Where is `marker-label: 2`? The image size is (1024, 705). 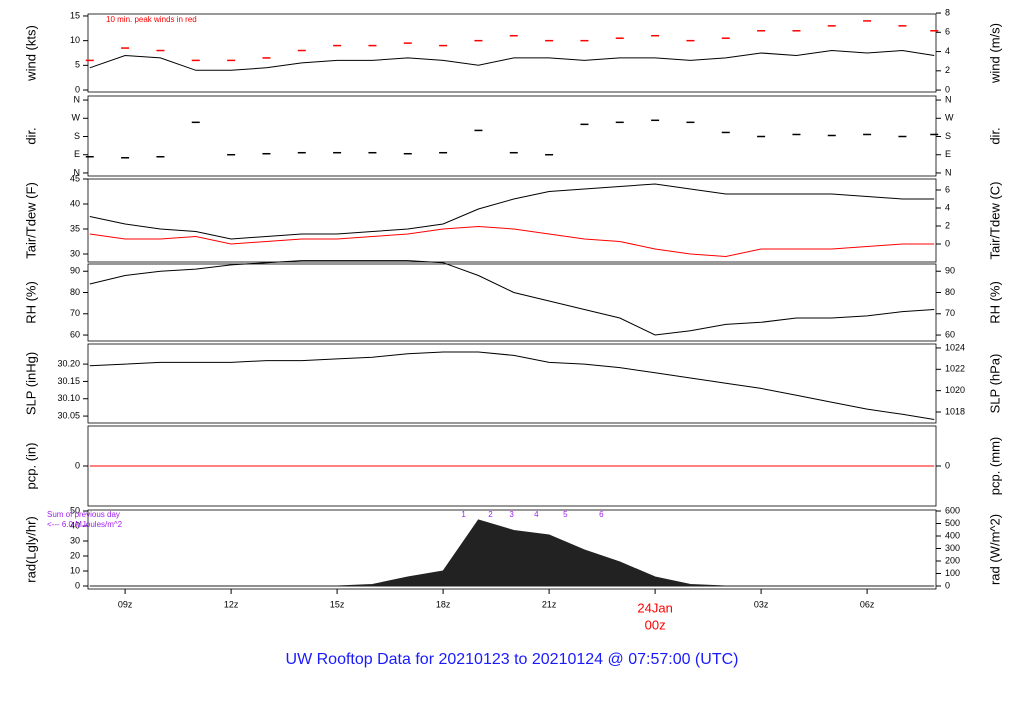 marker-label: 2 is located at coordinates (490, 514).